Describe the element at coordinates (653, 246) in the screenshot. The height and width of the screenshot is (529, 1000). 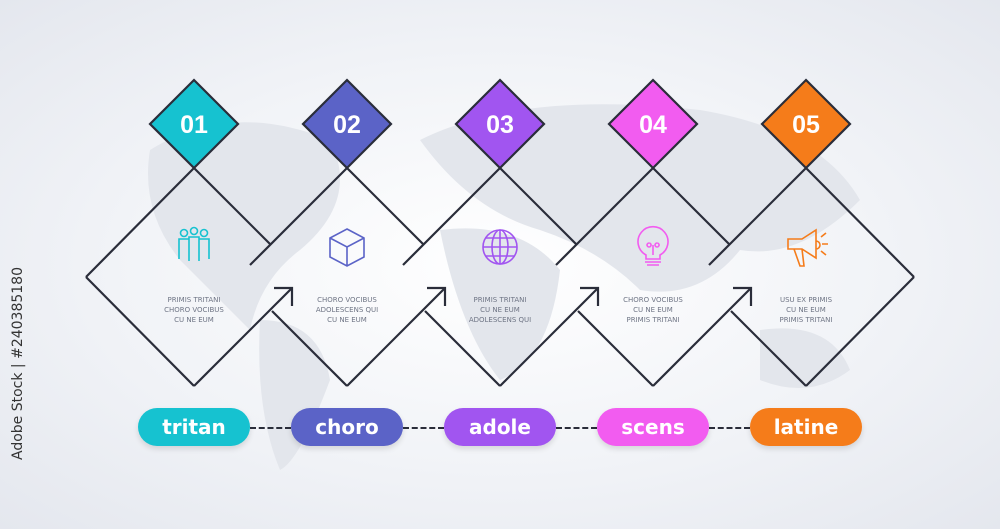
I see `lightbulb-icon` at that location.